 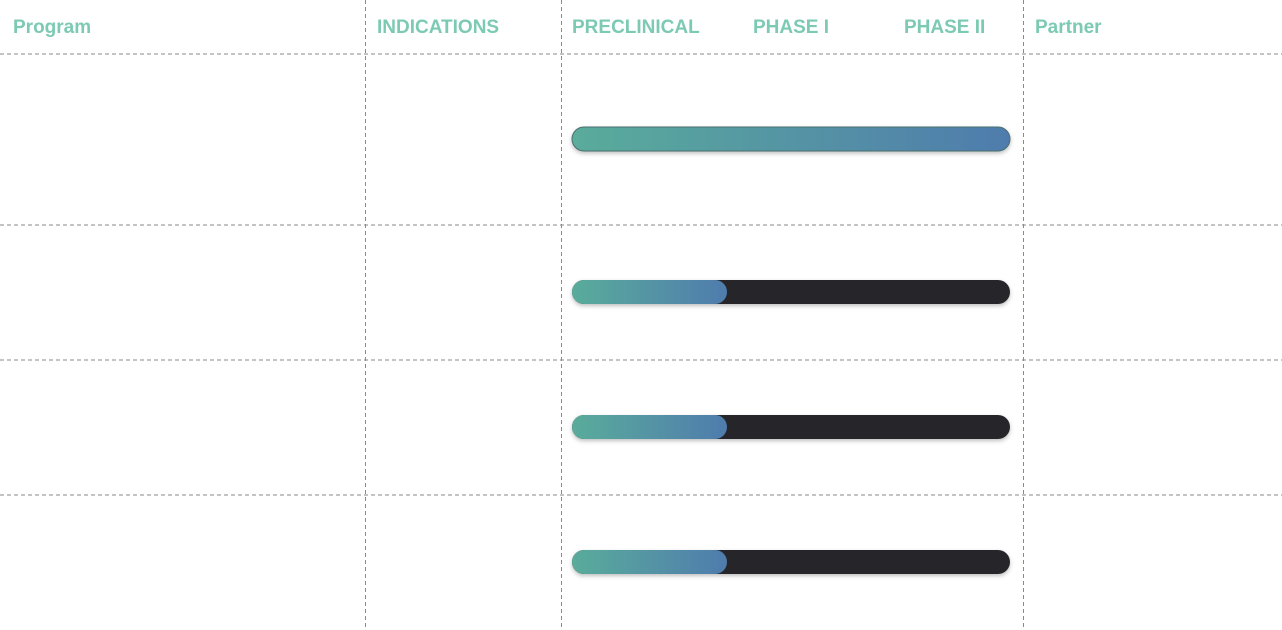 What do you see at coordinates (52, 27) in the screenshot?
I see `column-header: Program` at bounding box center [52, 27].